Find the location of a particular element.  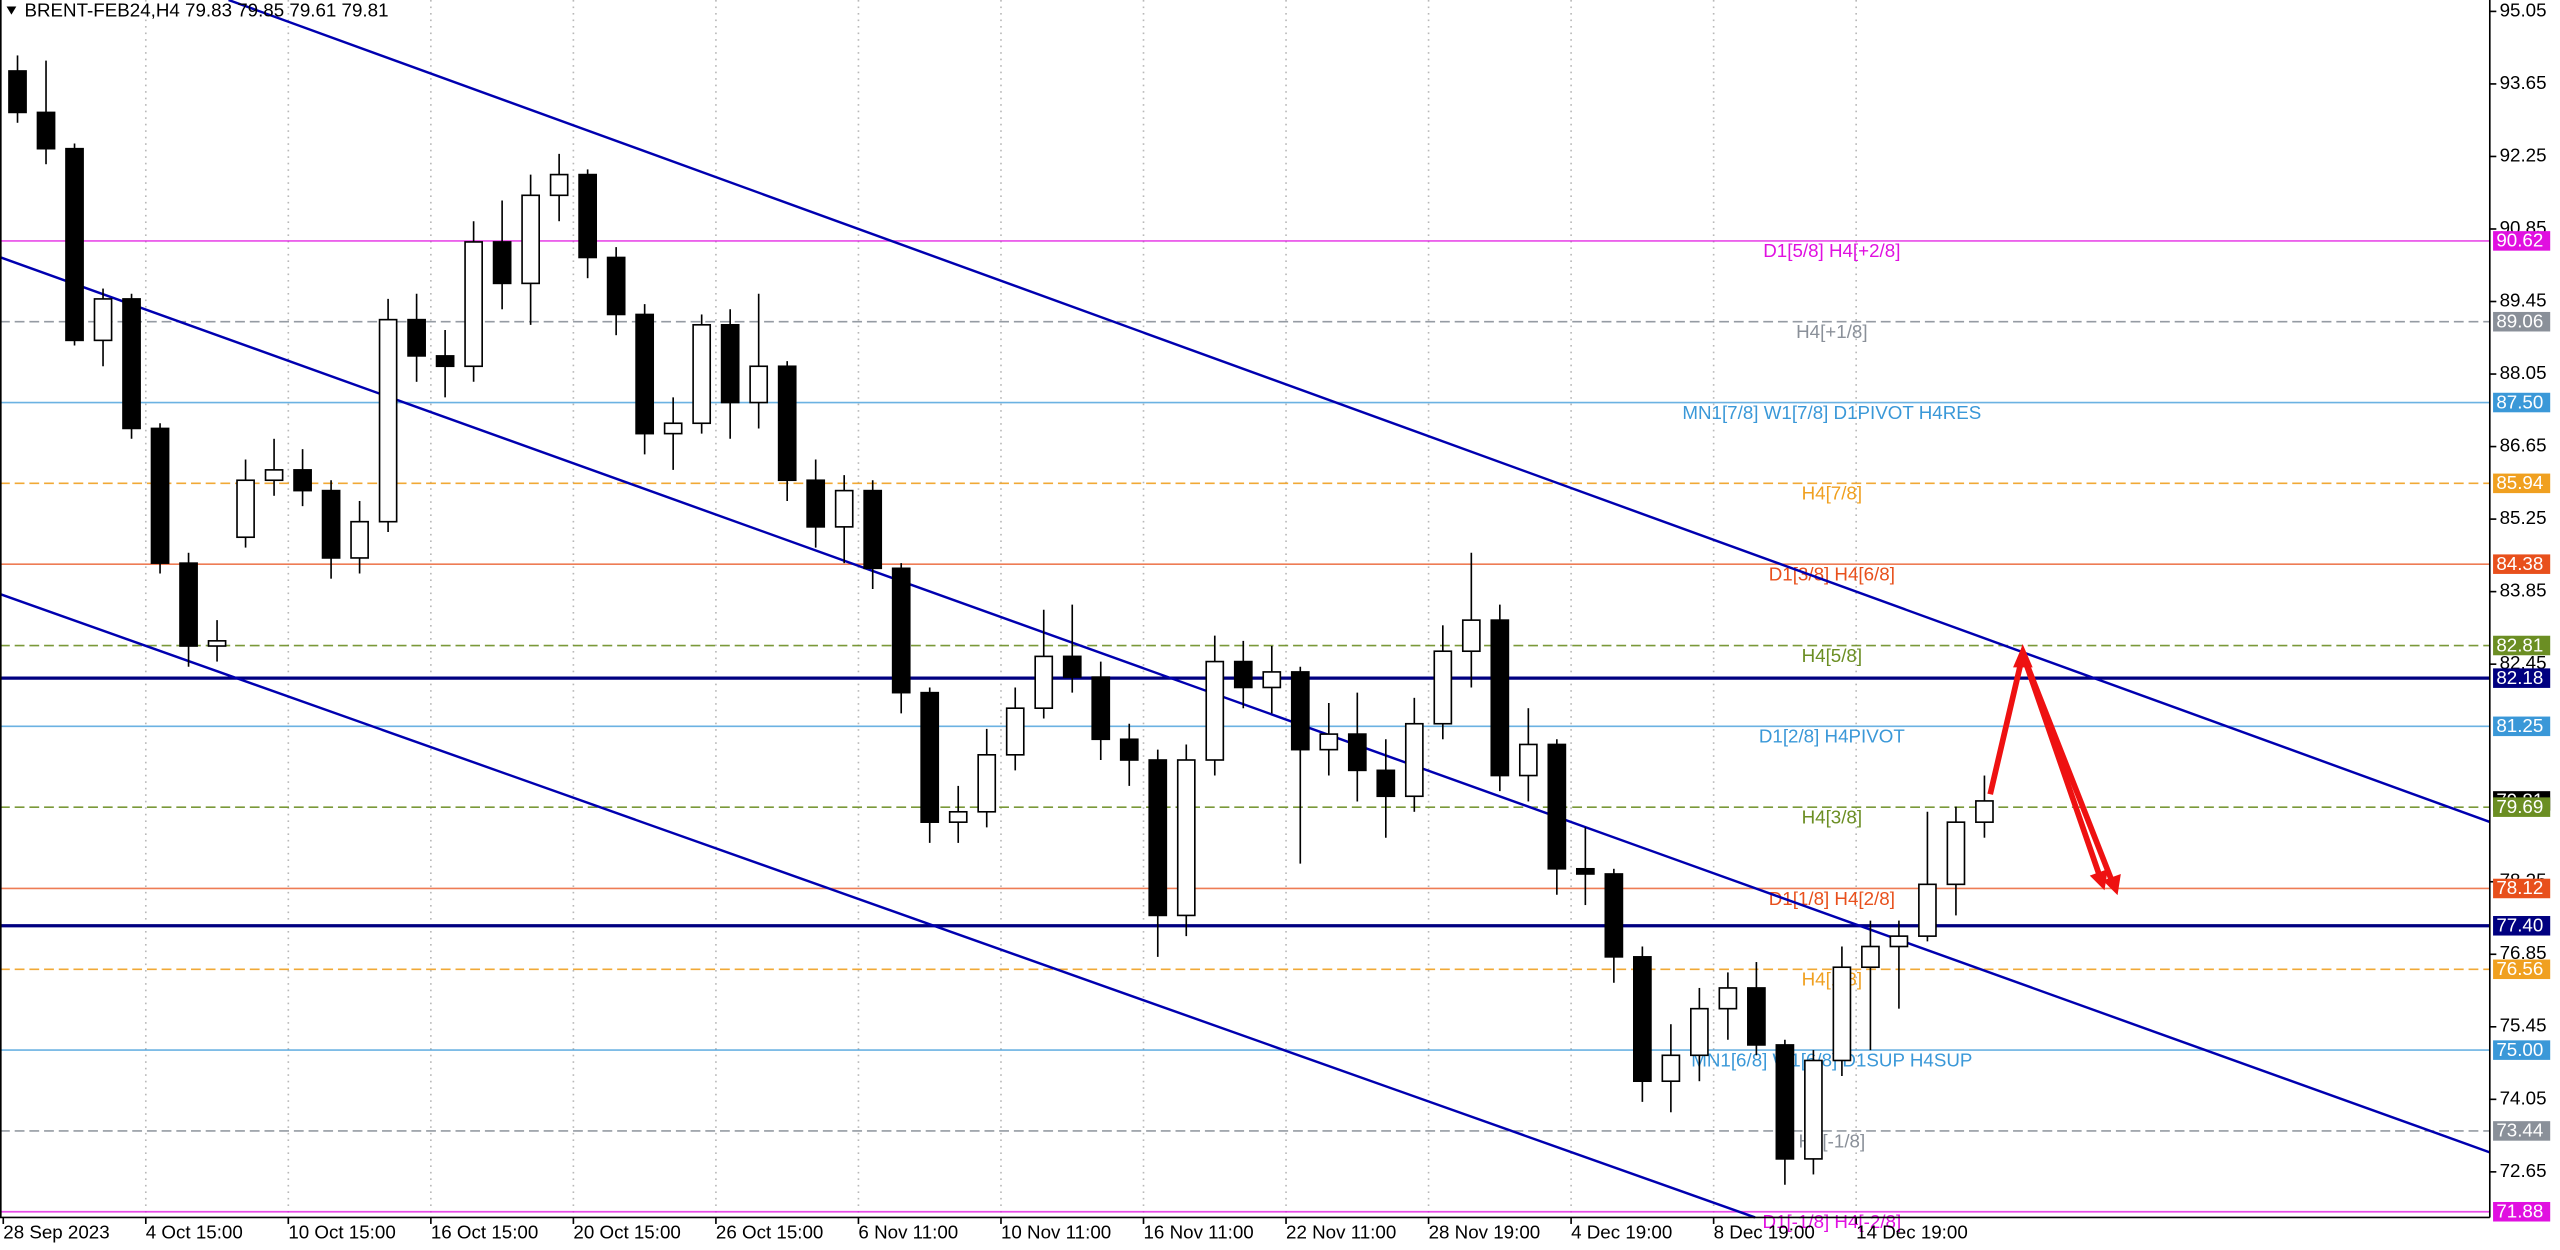

x-tick-label: 10 Oct 15:00 is located at coordinates (341, 1232).